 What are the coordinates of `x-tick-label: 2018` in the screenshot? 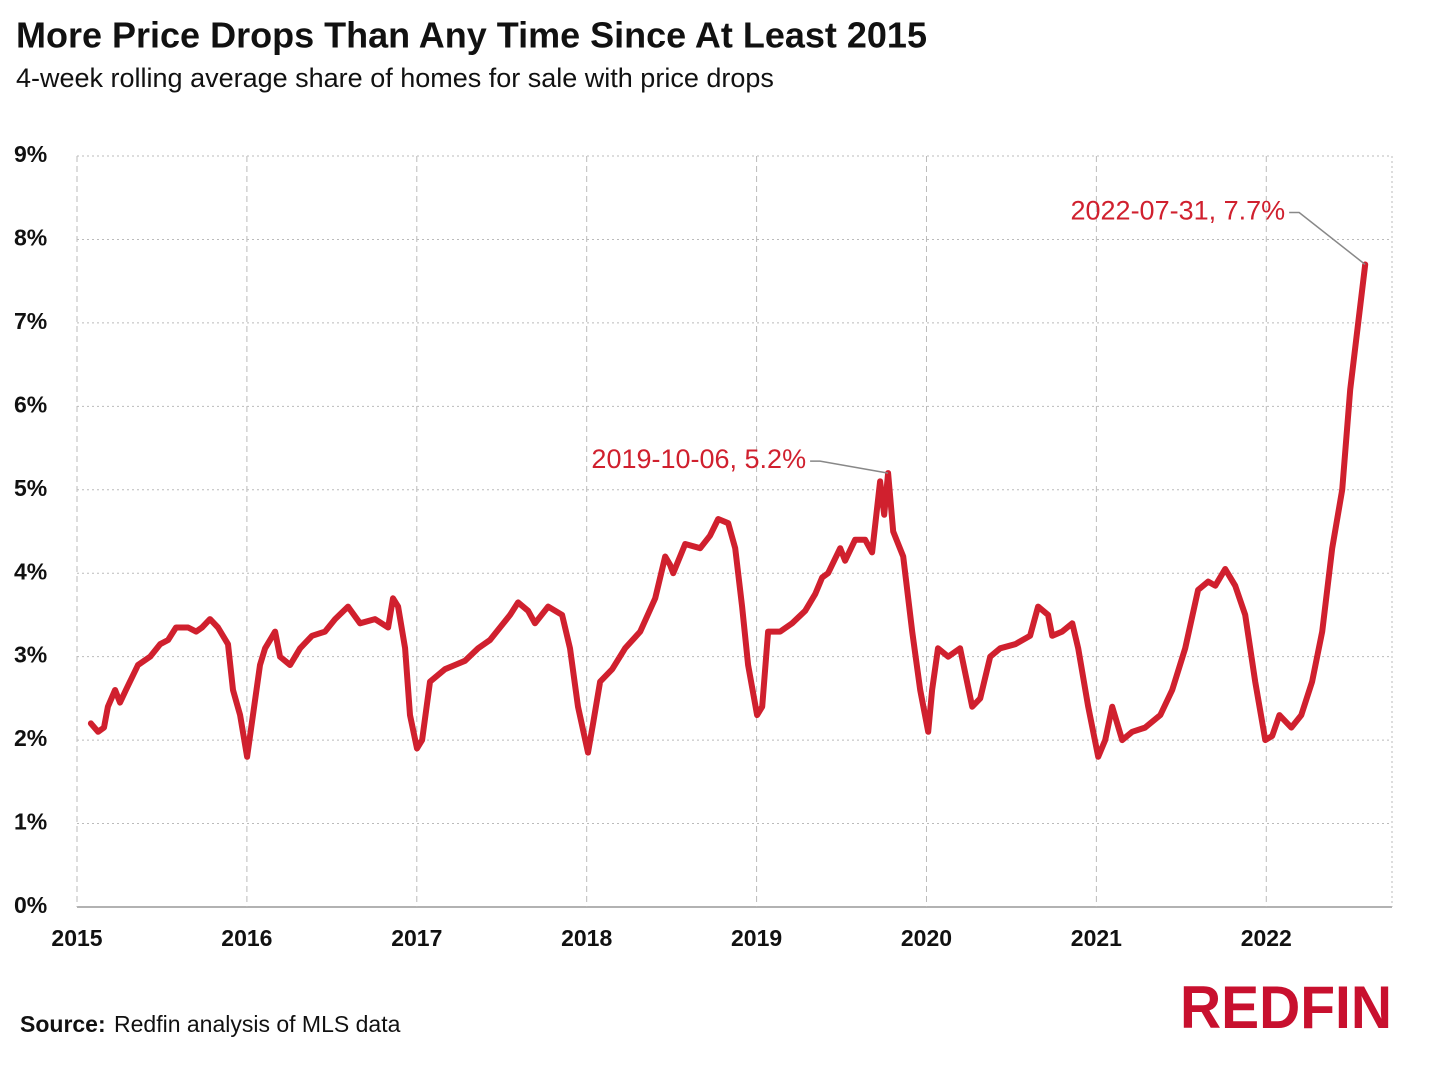 It's located at (586, 938).